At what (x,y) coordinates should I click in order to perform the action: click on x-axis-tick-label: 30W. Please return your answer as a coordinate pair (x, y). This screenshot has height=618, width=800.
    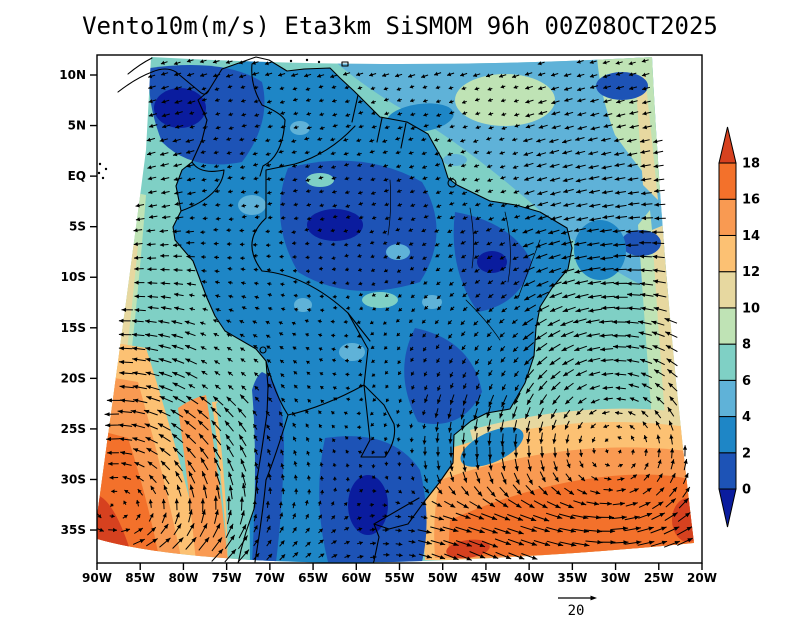
    Looking at the image, I should click on (616, 578).